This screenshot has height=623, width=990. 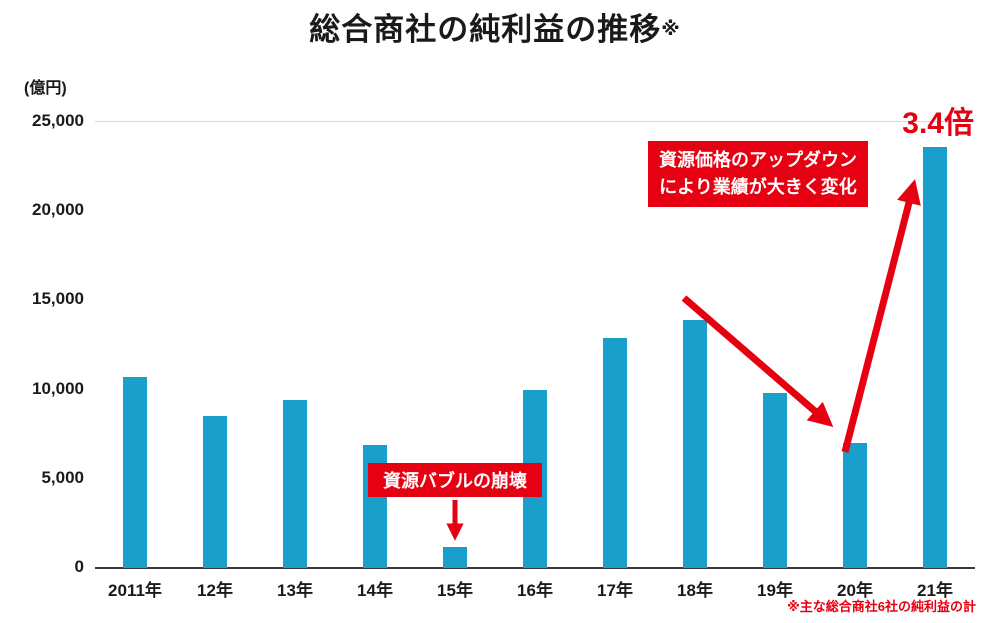 What do you see at coordinates (58, 299) in the screenshot?
I see `y-tick-label-15000: 15,000` at bounding box center [58, 299].